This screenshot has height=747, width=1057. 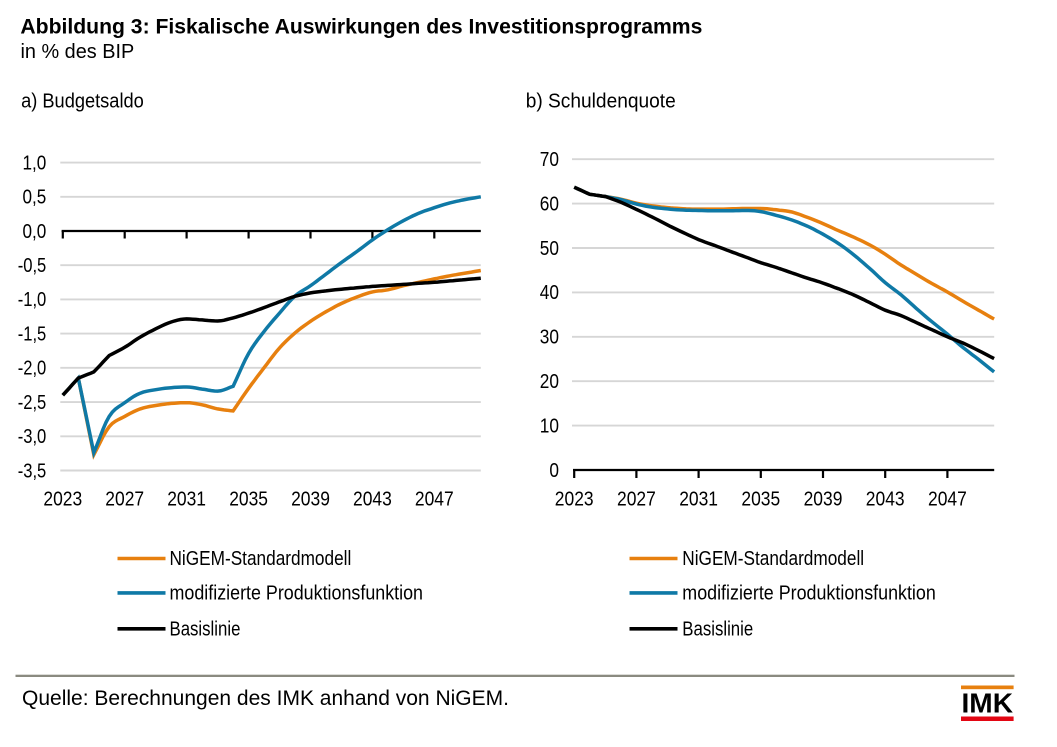 I want to click on svg-text: a) Budgetsaldo, so click(x=82, y=102).